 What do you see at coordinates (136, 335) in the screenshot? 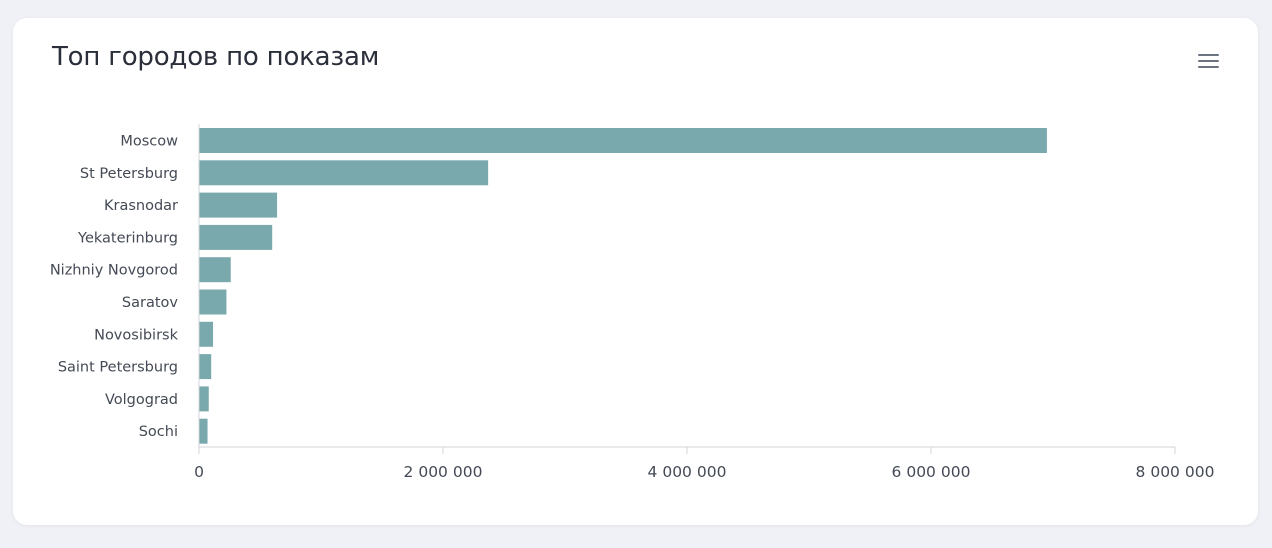
I see `category-label: Novosibirsk` at bounding box center [136, 335].